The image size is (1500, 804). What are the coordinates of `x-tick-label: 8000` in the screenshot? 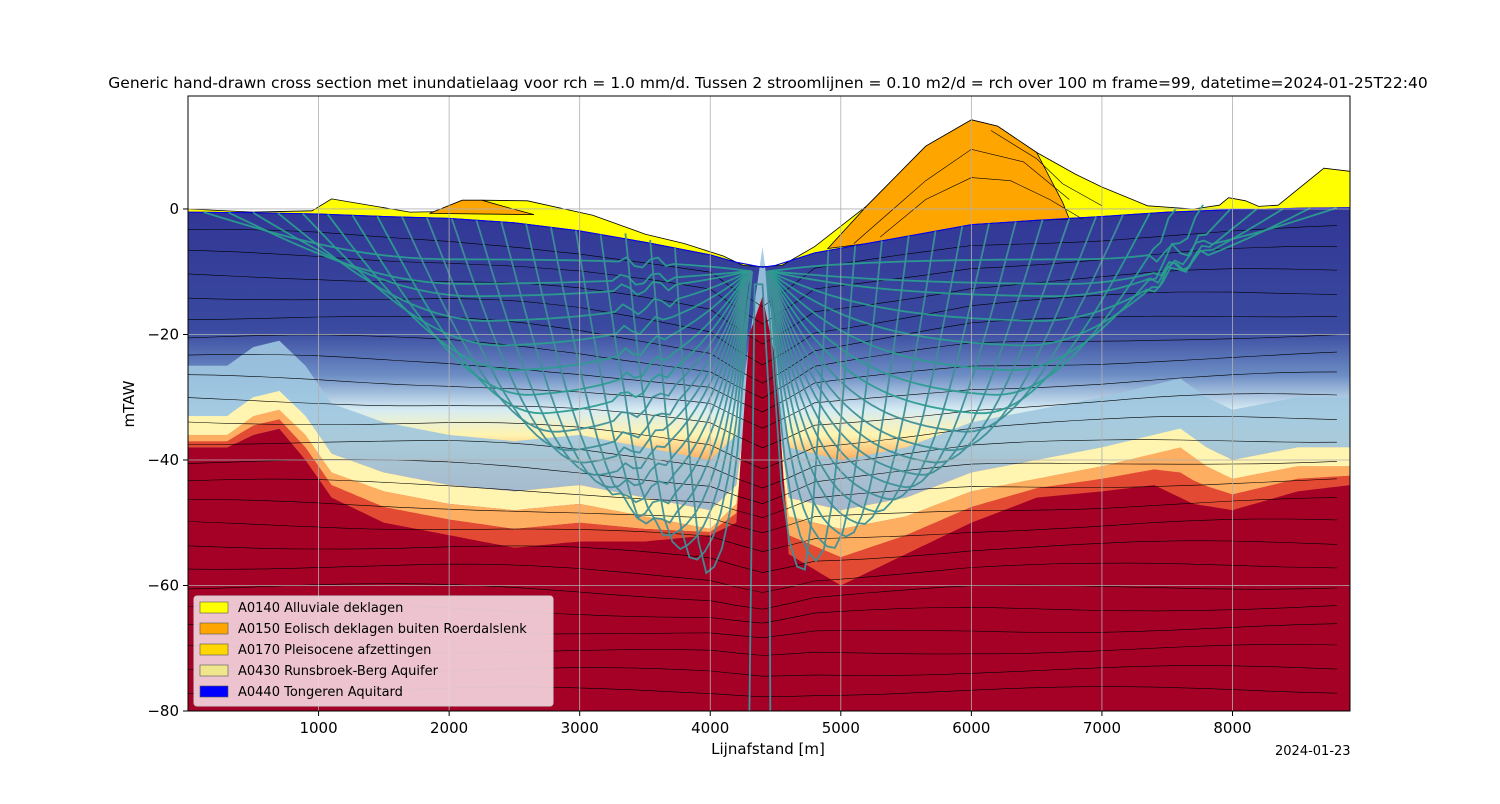 It's located at (1232, 728).